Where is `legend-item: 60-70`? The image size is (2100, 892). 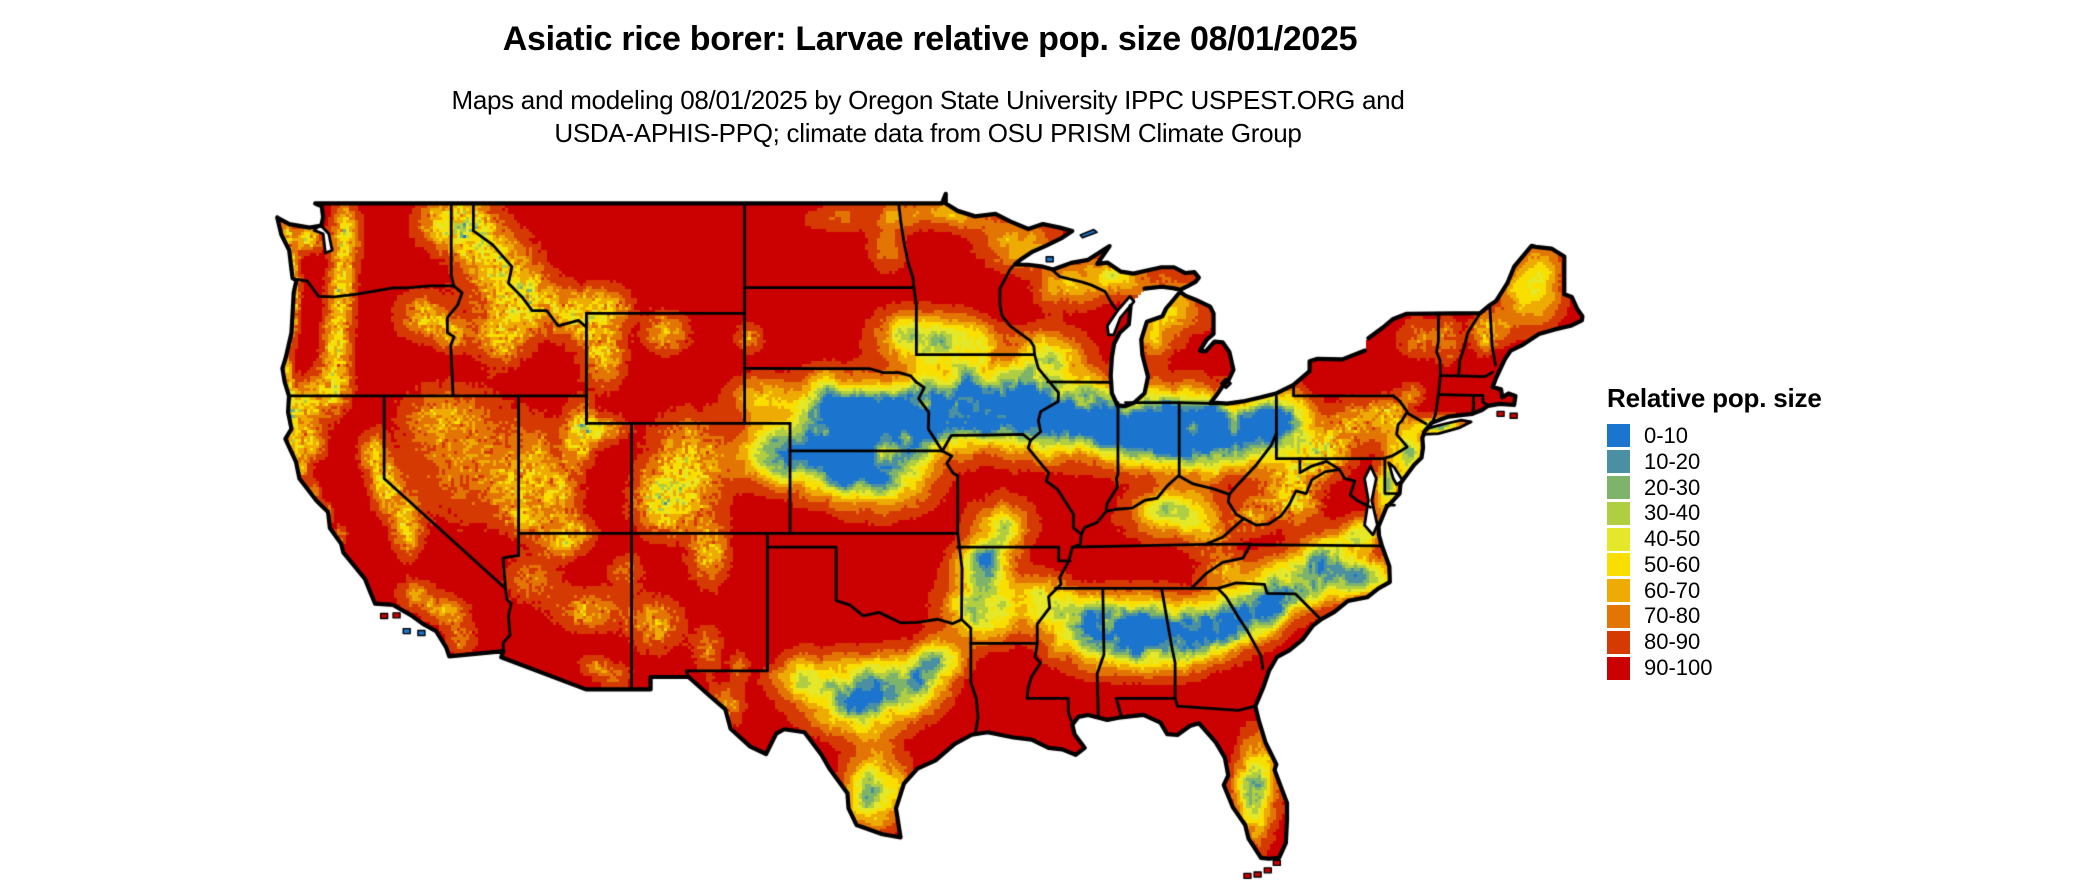
legend-item: 60-70 is located at coordinates (1714, 591).